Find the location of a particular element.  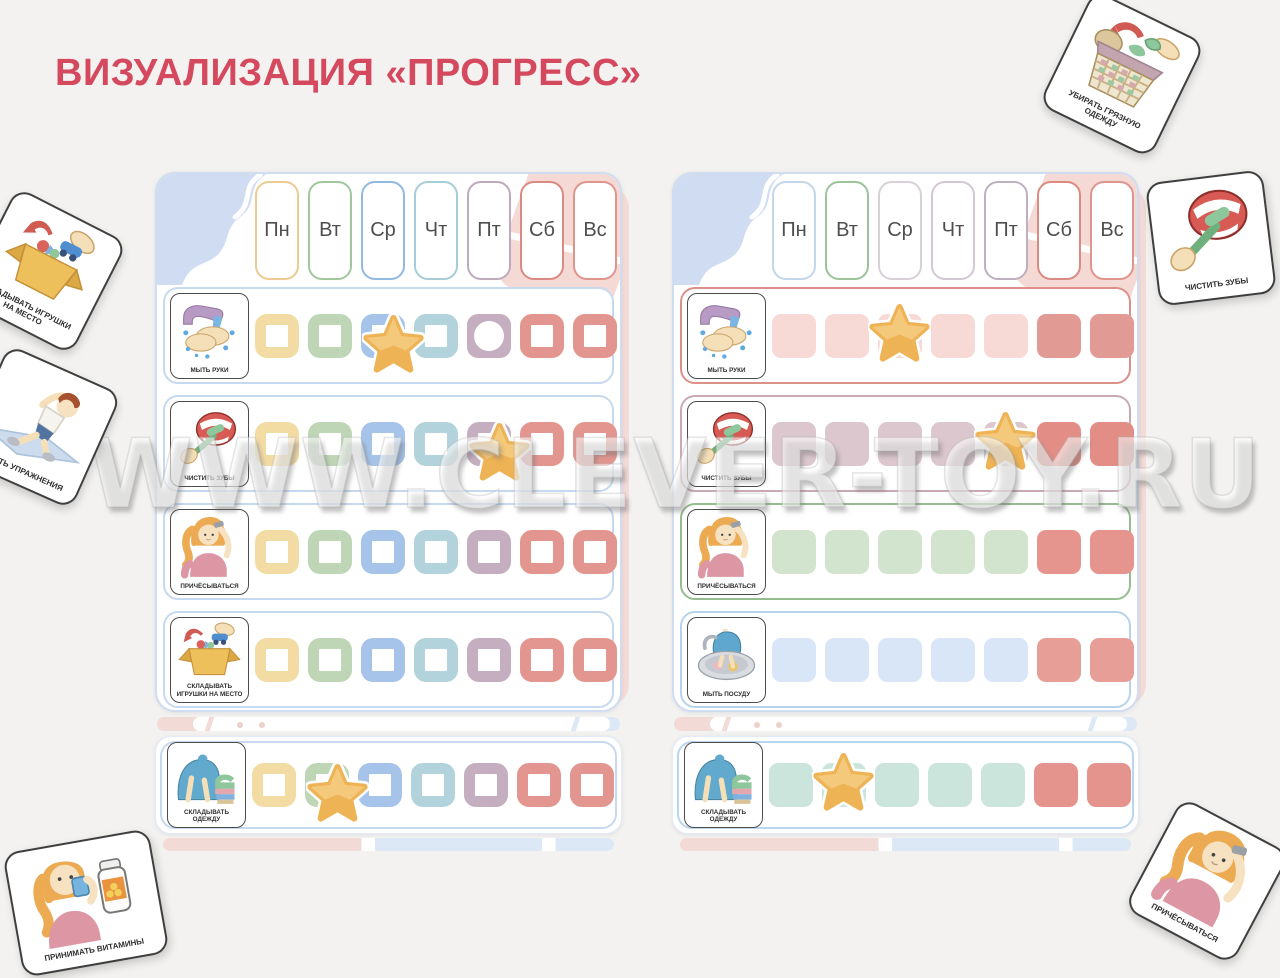

task-row: МЫТЬ ПОСУДУ is located at coordinates (907, 659).